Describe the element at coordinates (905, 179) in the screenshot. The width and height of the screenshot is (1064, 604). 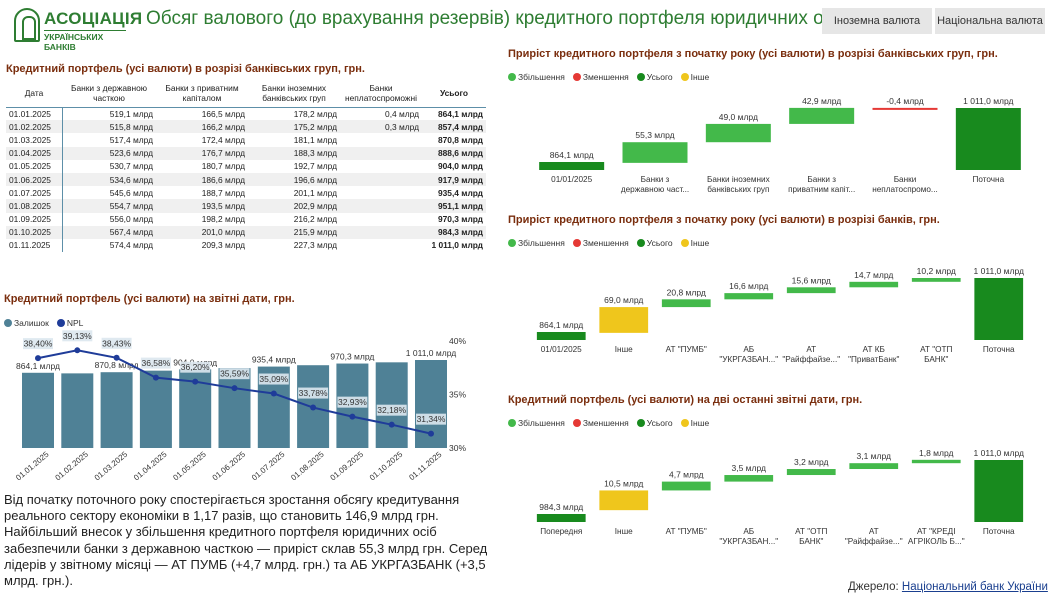
I see `waterfall-category-label: Банки` at that location.